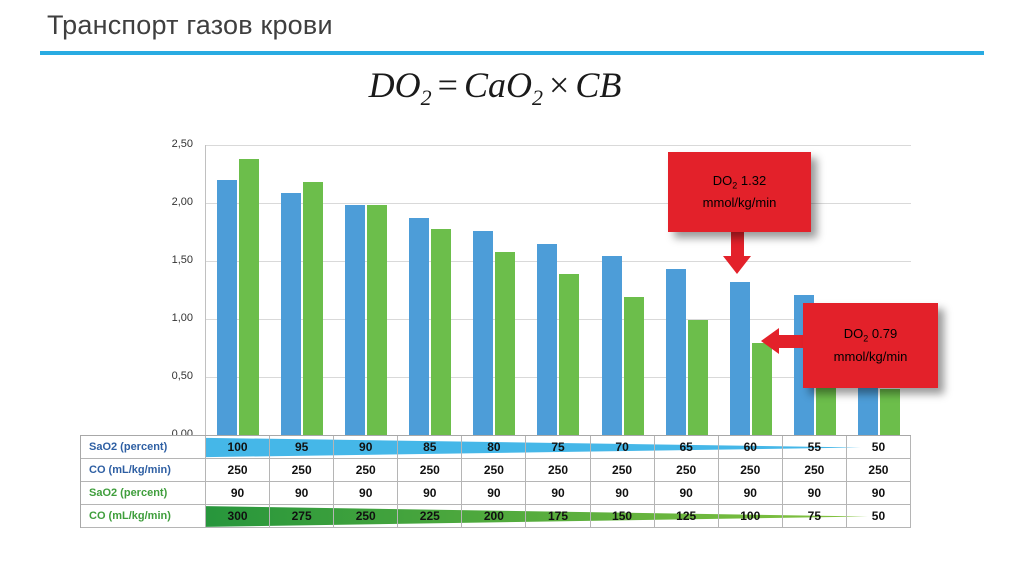  I want to click on callout-value-line: DO2 0.79, so click(870, 335).